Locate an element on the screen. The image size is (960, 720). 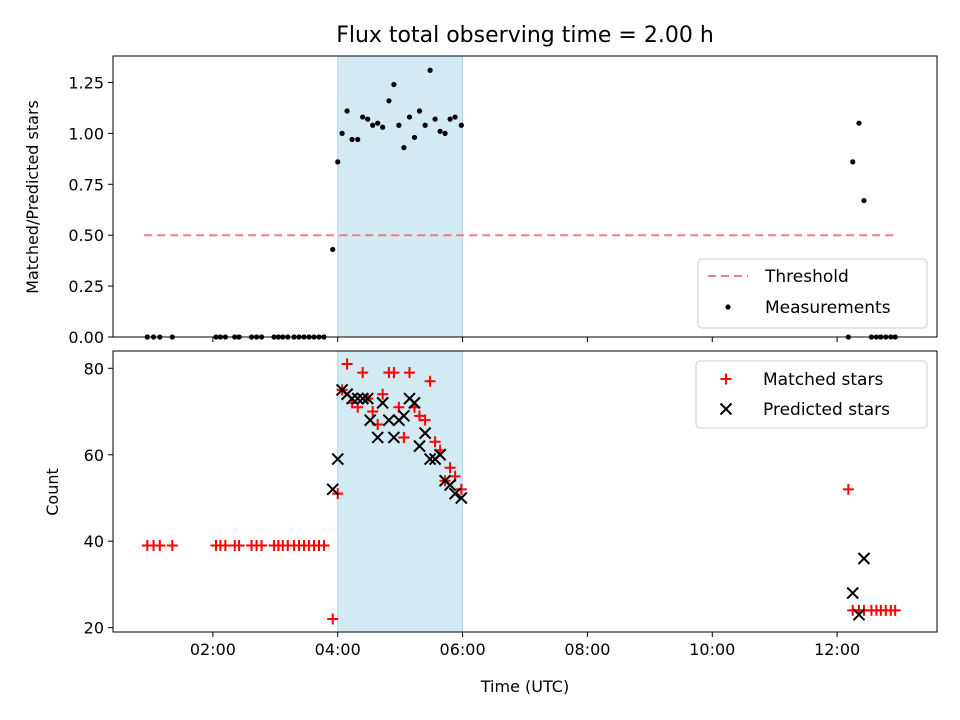
y-tick-label: 1.25 is located at coordinates (86, 82).